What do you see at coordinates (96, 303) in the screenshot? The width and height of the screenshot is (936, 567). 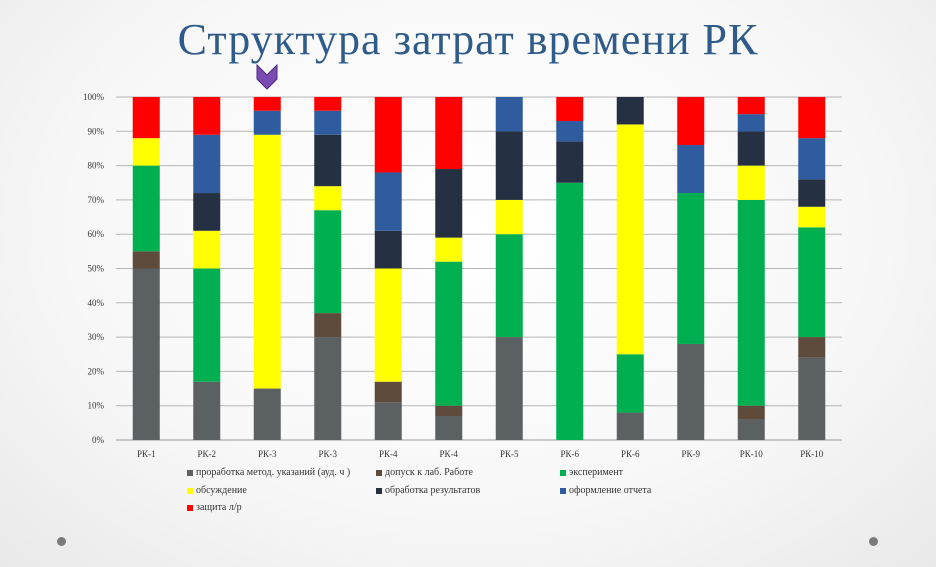 I see `y-tick-label: 40%` at bounding box center [96, 303].